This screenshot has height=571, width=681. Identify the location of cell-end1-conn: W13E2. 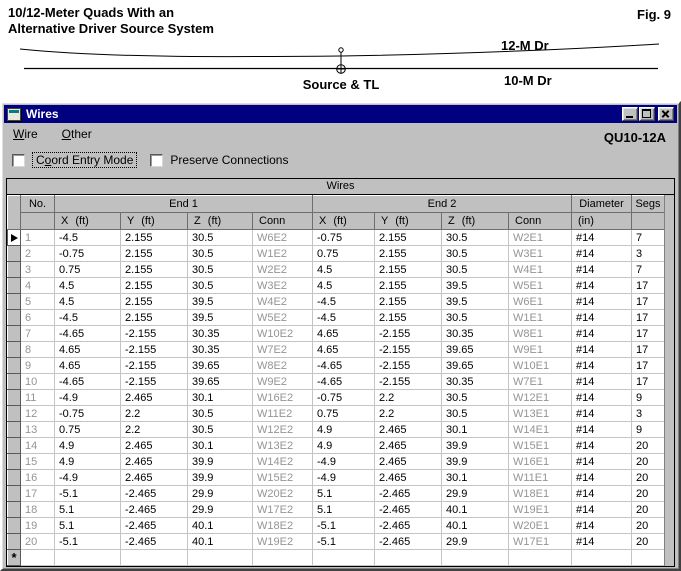
(282, 445).